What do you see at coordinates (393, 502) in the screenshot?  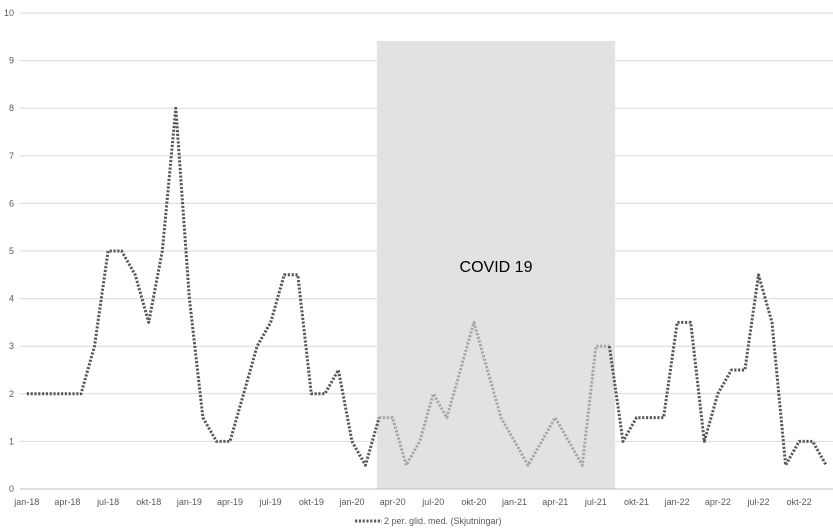 I see `x-tick-label: apr-20` at bounding box center [393, 502].